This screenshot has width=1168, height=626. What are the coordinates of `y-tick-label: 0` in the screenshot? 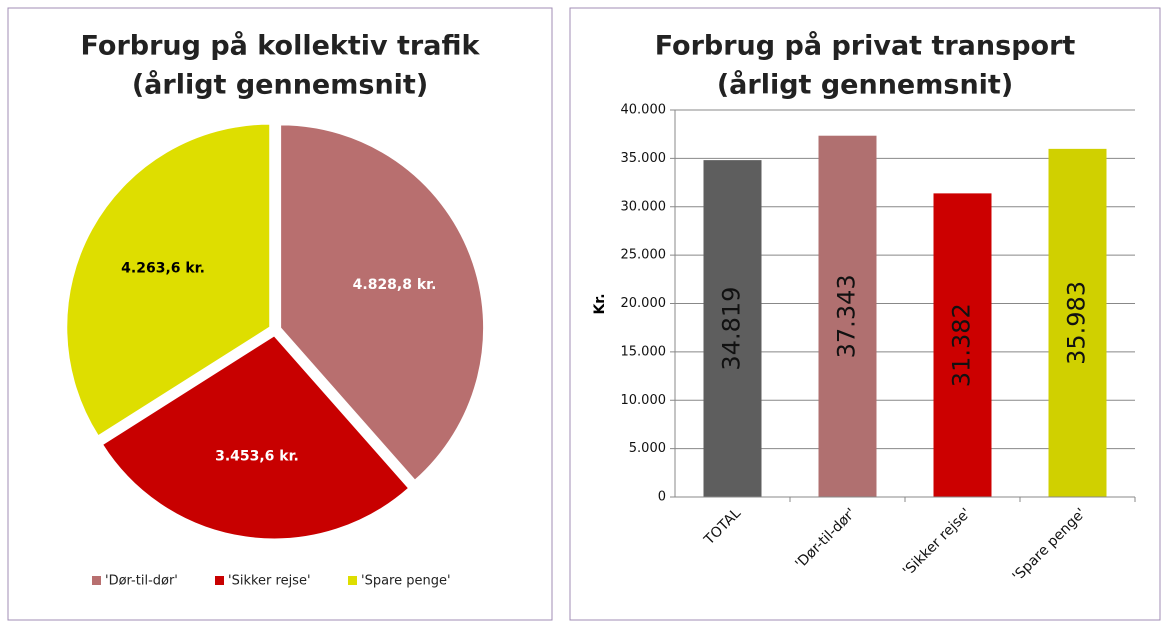 It's located at (662, 497).